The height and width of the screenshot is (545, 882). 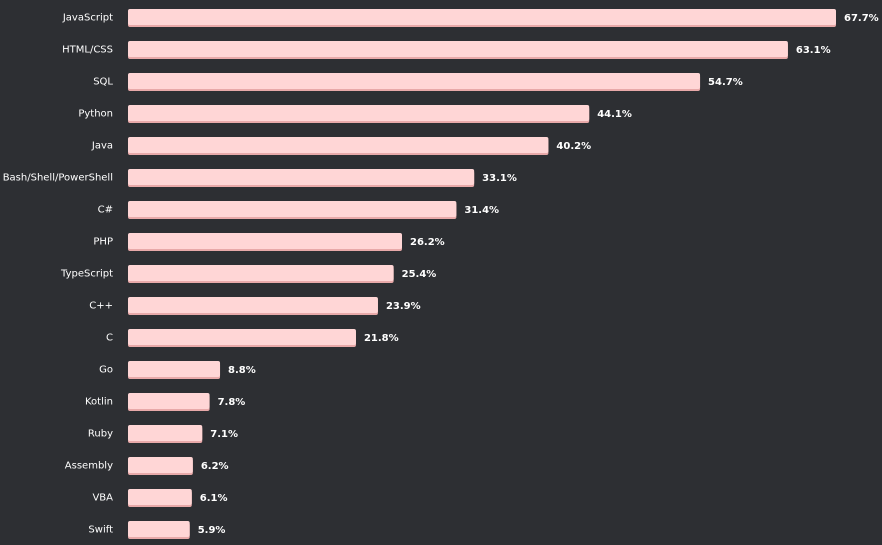 What do you see at coordinates (214, 498) in the screenshot?
I see `value-label: 6.1%` at bounding box center [214, 498].